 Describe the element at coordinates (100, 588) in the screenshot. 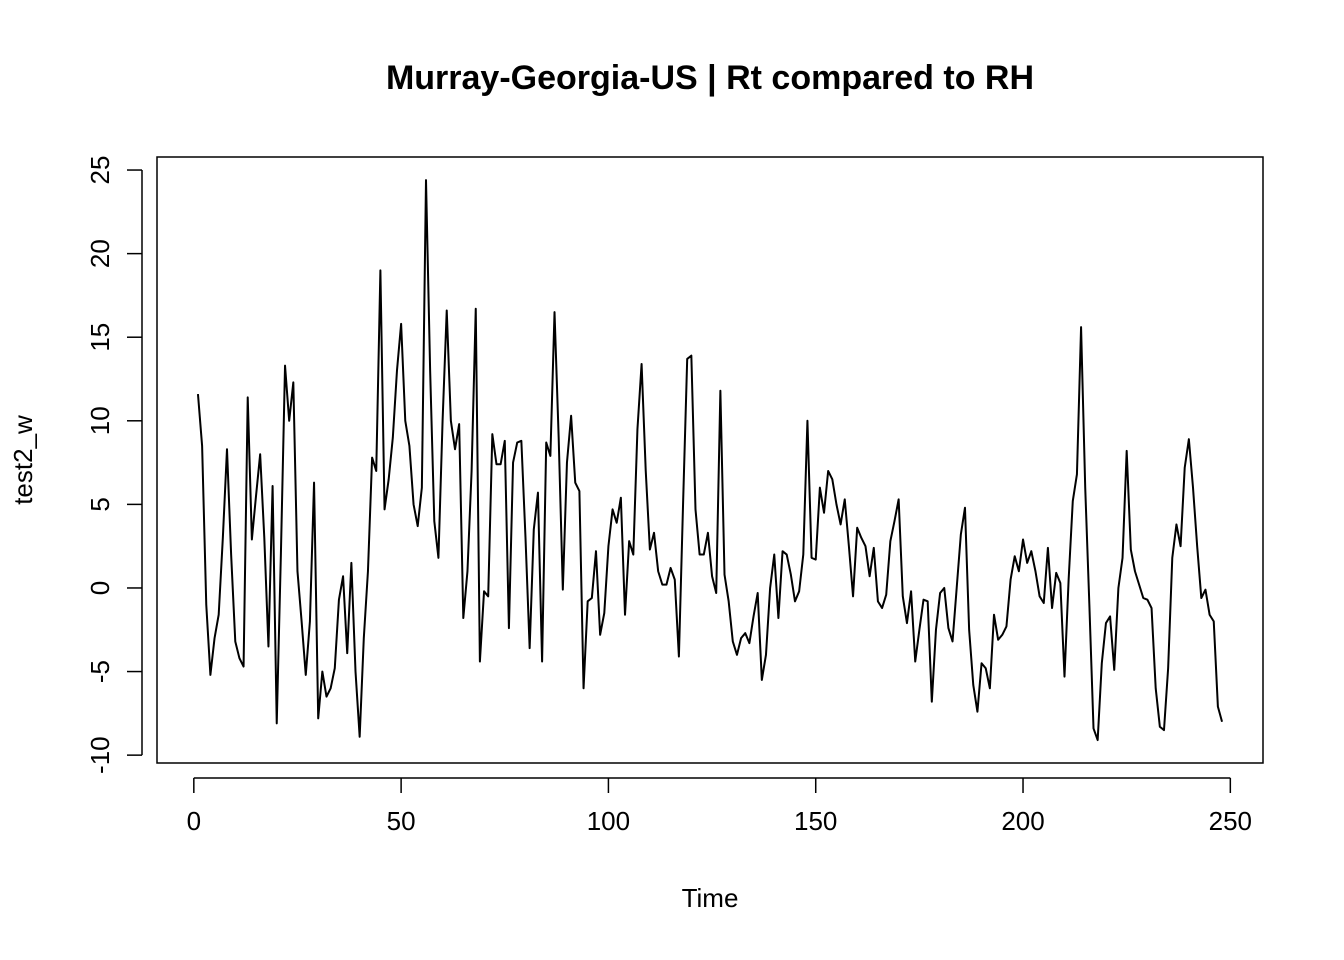

I see `y-tick-label: 0` at that location.